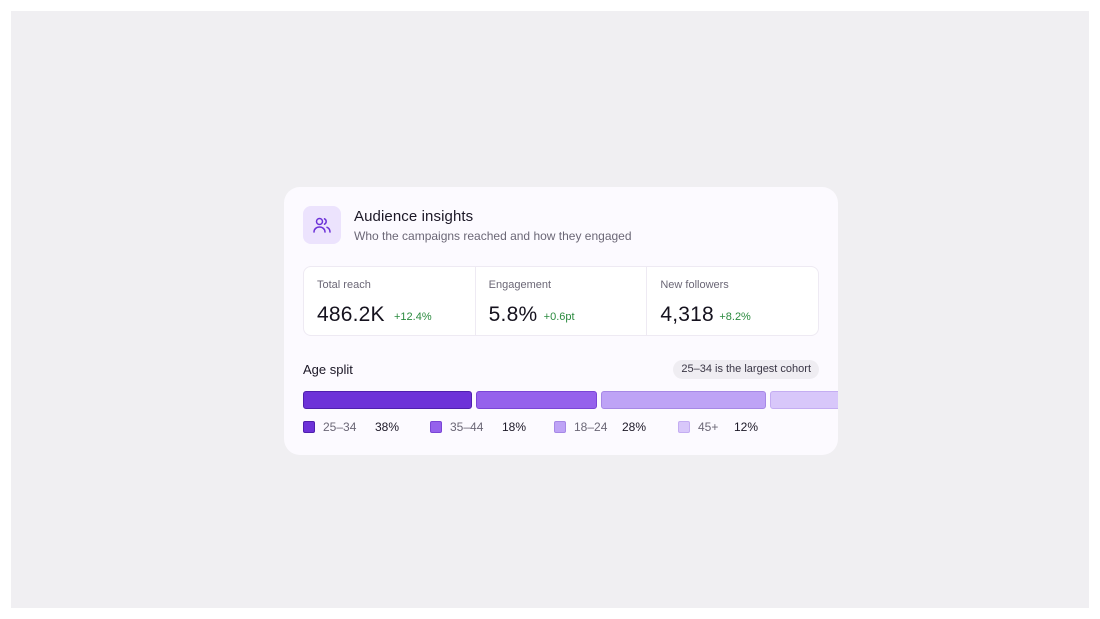 This screenshot has height=619, width=1100. I want to click on bar-segment-45-plus, so click(804, 400).